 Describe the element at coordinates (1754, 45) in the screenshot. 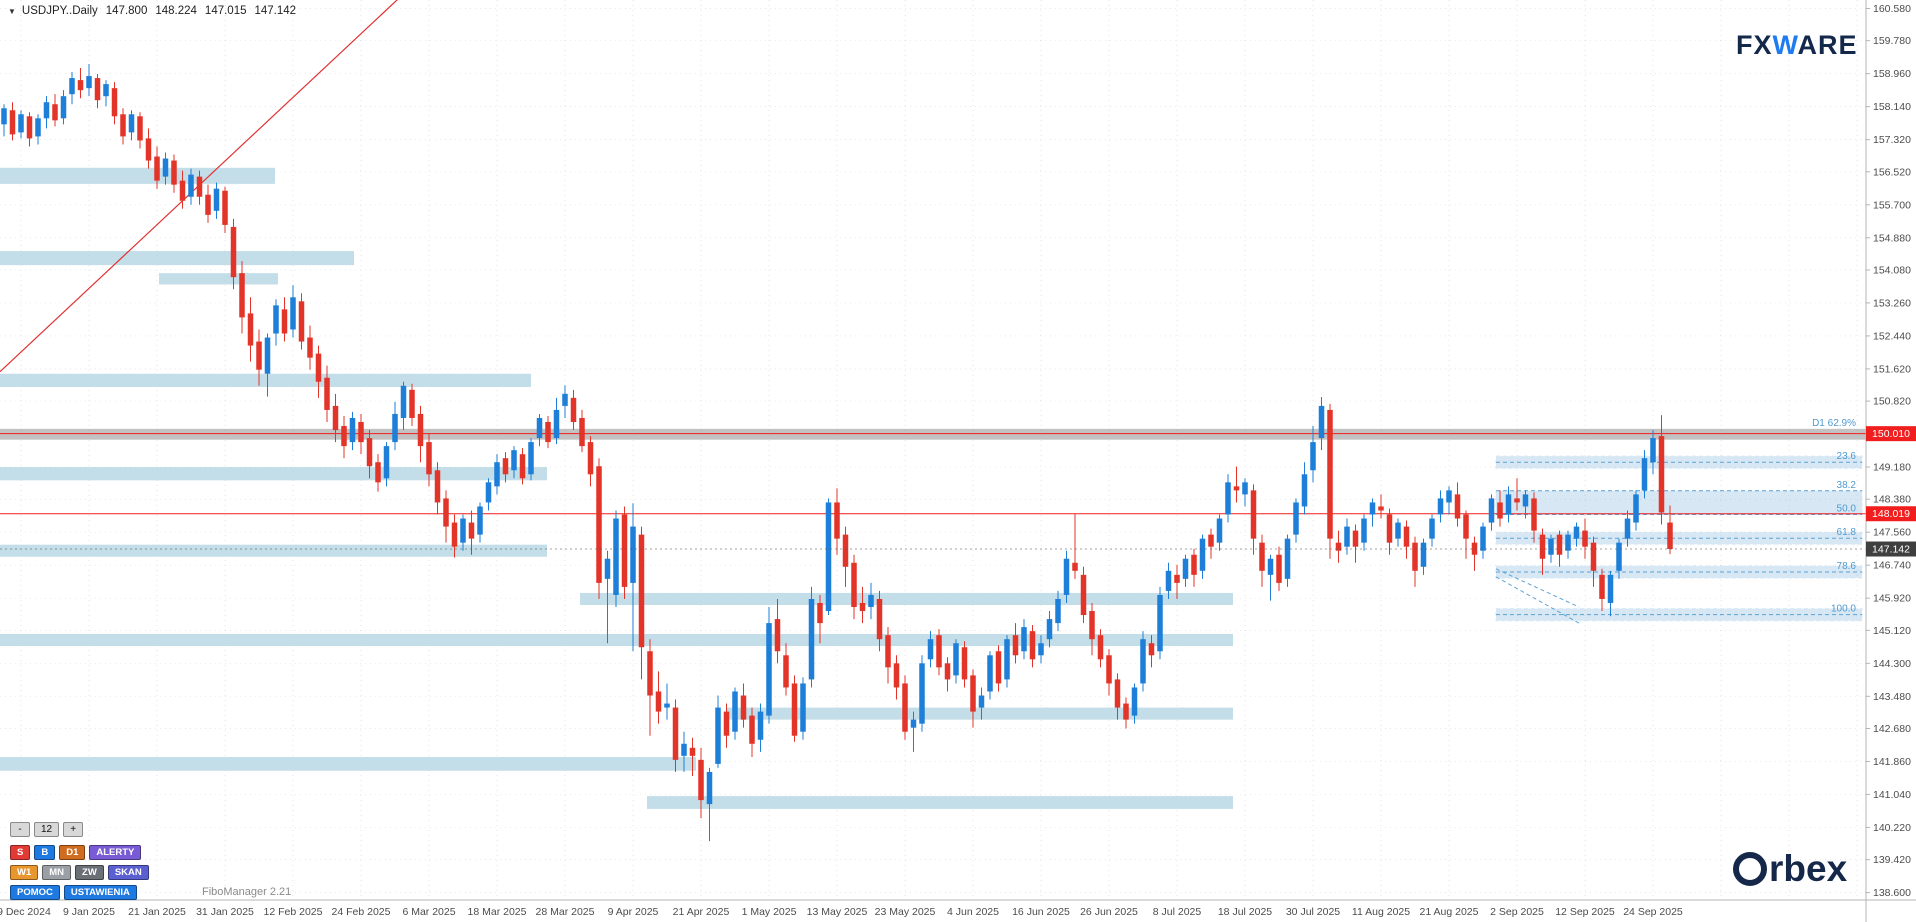

I see `fxware-logo-fx: FX` at that location.